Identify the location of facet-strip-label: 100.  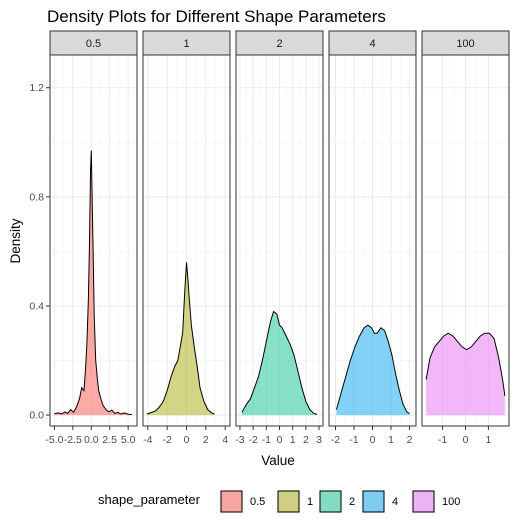
(465, 44).